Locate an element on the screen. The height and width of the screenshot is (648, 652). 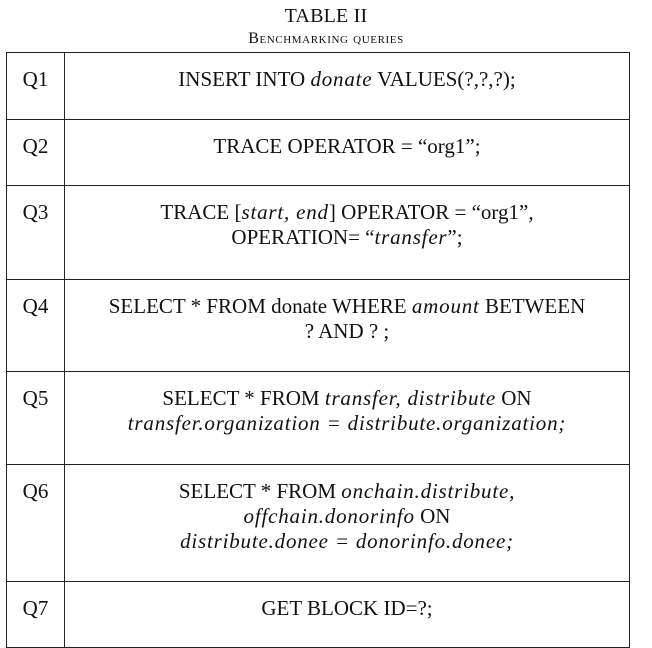
query-line: INSERT INTO donate VALUES(?,?,?); is located at coordinates (347, 79).